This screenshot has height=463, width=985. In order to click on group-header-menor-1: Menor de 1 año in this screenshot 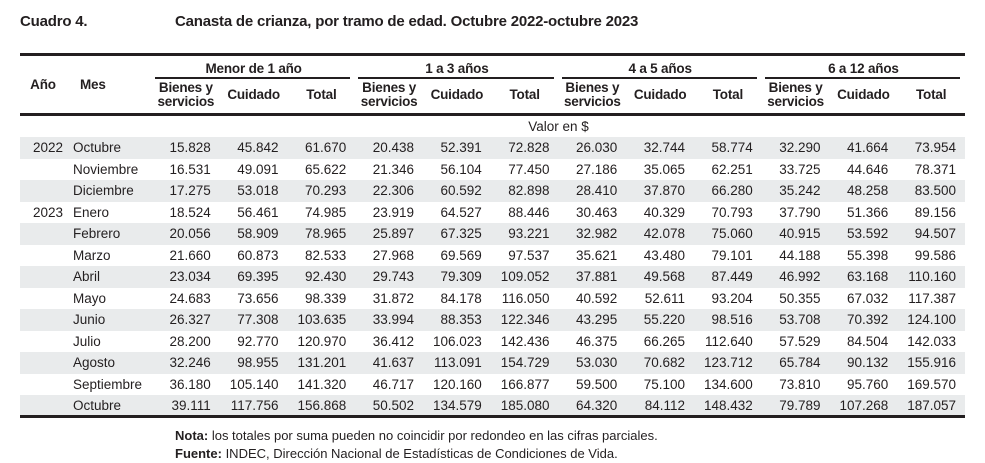, I will do `click(253, 67)`.